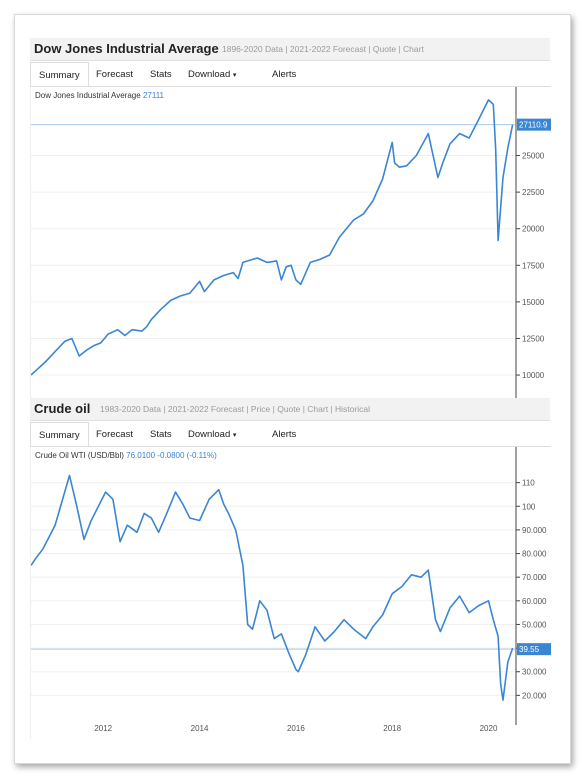  I want to click on legend-value: 27111, so click(153, 95).